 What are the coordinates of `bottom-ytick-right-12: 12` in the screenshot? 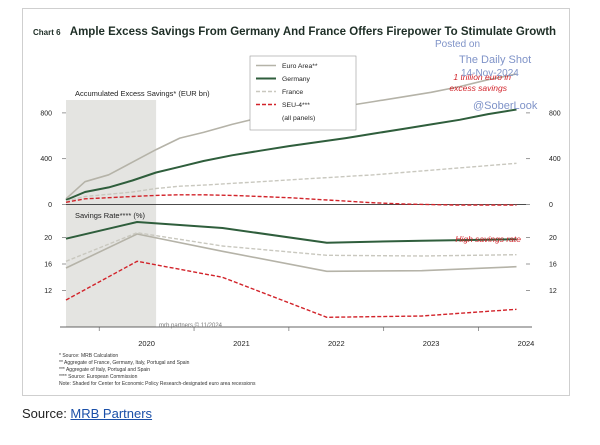 It's located at (553, 291).